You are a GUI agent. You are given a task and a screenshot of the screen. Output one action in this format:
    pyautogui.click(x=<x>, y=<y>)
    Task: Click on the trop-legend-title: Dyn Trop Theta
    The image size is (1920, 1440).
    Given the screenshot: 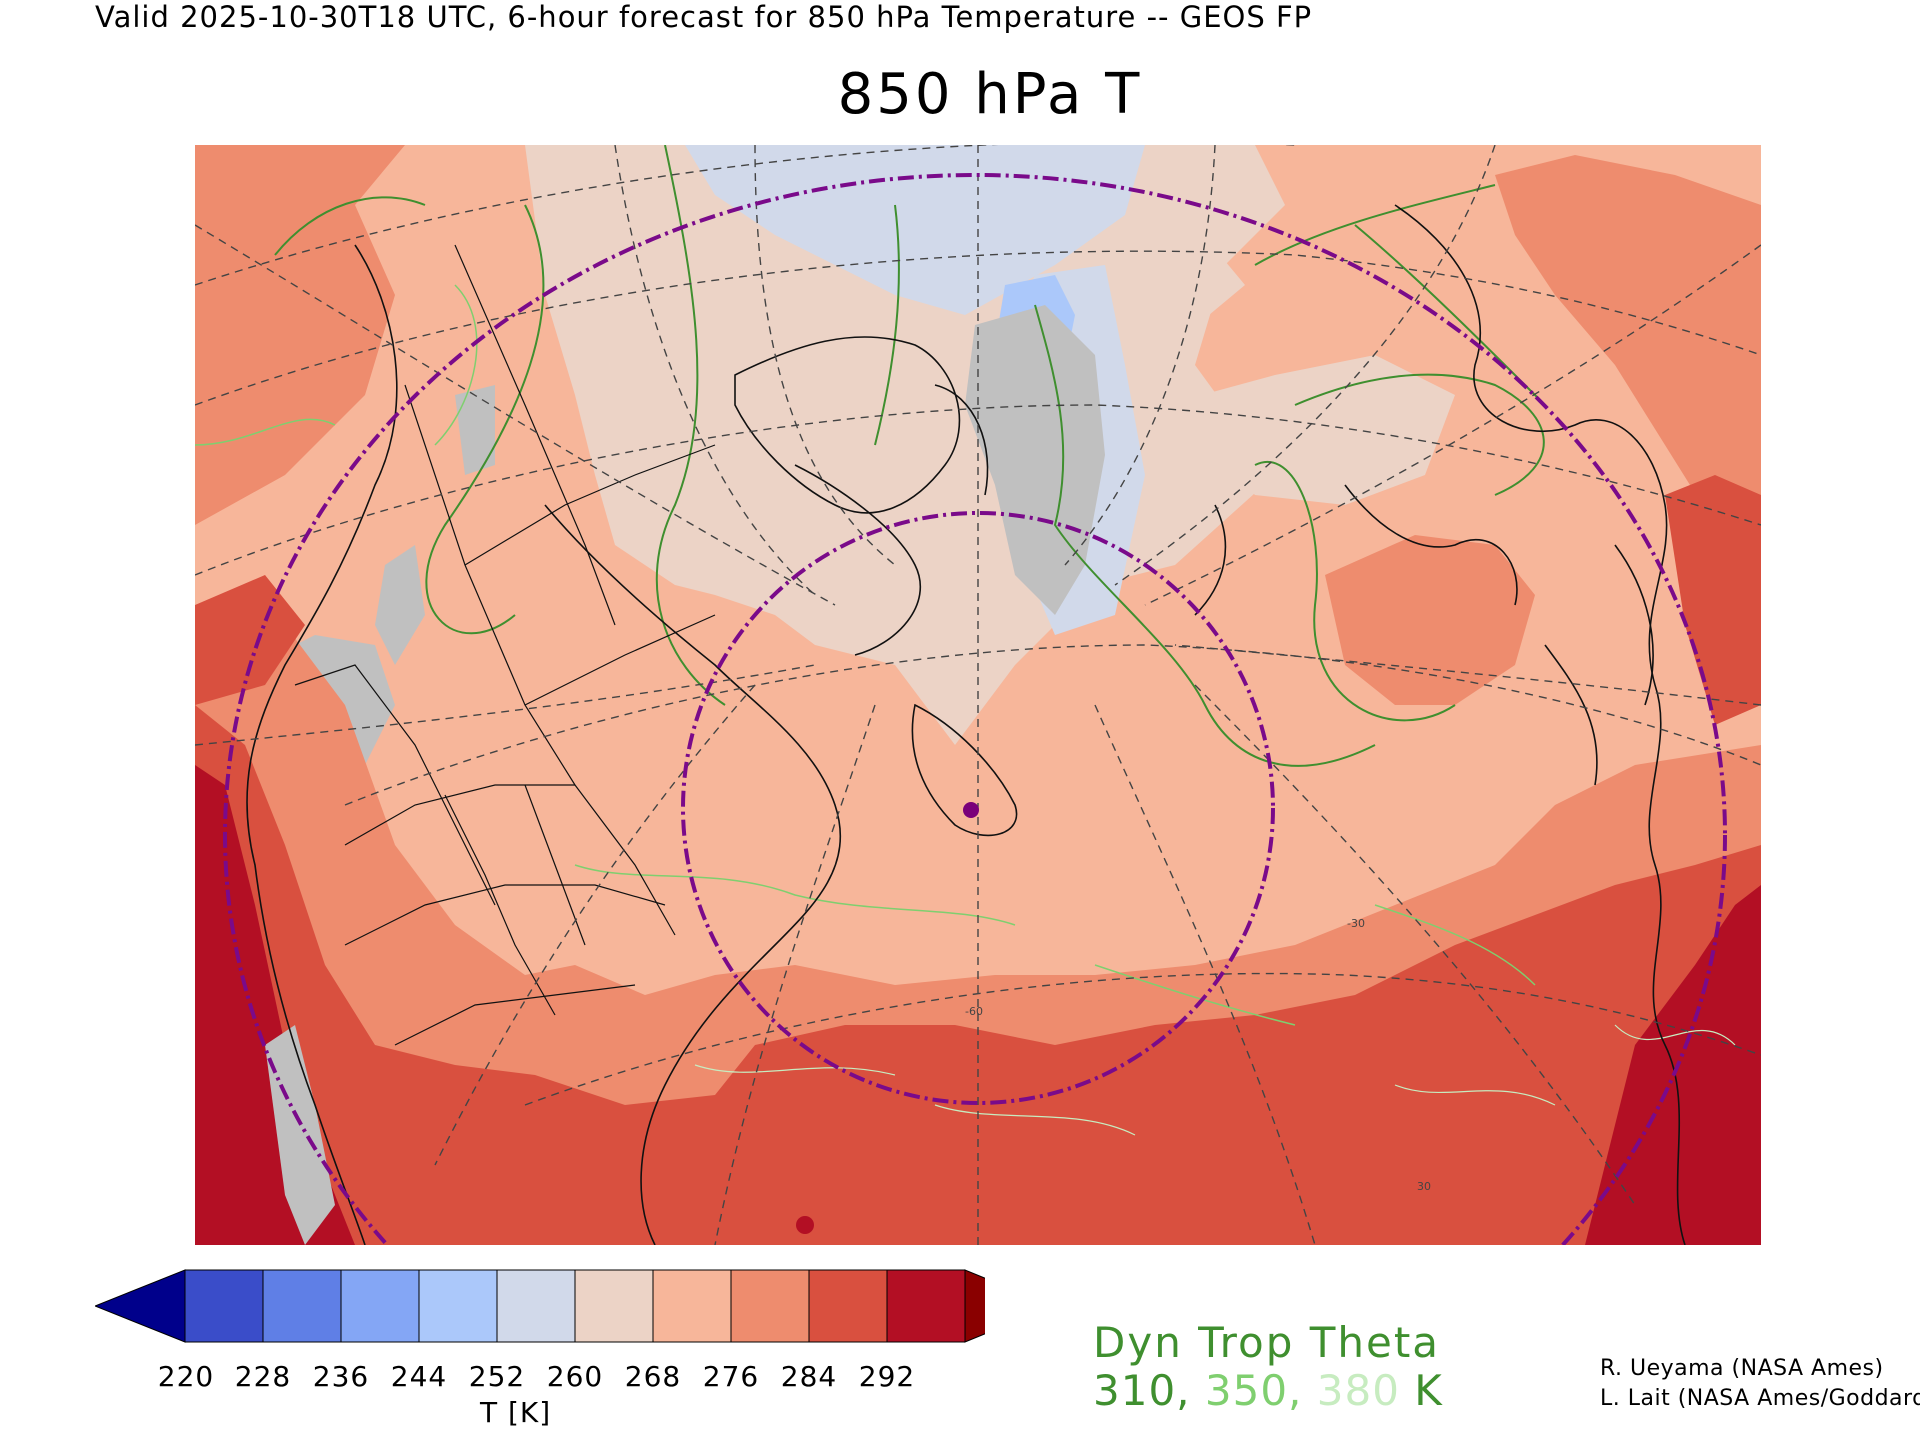 What is the action you would take?
    pyautogui.click(x=1267, y=1342)
    